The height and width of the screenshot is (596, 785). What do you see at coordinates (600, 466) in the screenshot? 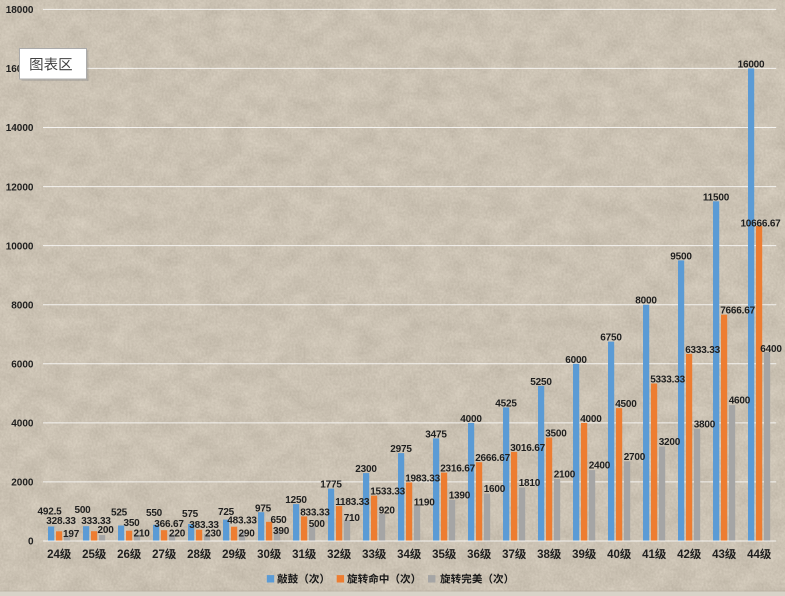
I see `svg-text: 2400` at bounding box center [600, 466].